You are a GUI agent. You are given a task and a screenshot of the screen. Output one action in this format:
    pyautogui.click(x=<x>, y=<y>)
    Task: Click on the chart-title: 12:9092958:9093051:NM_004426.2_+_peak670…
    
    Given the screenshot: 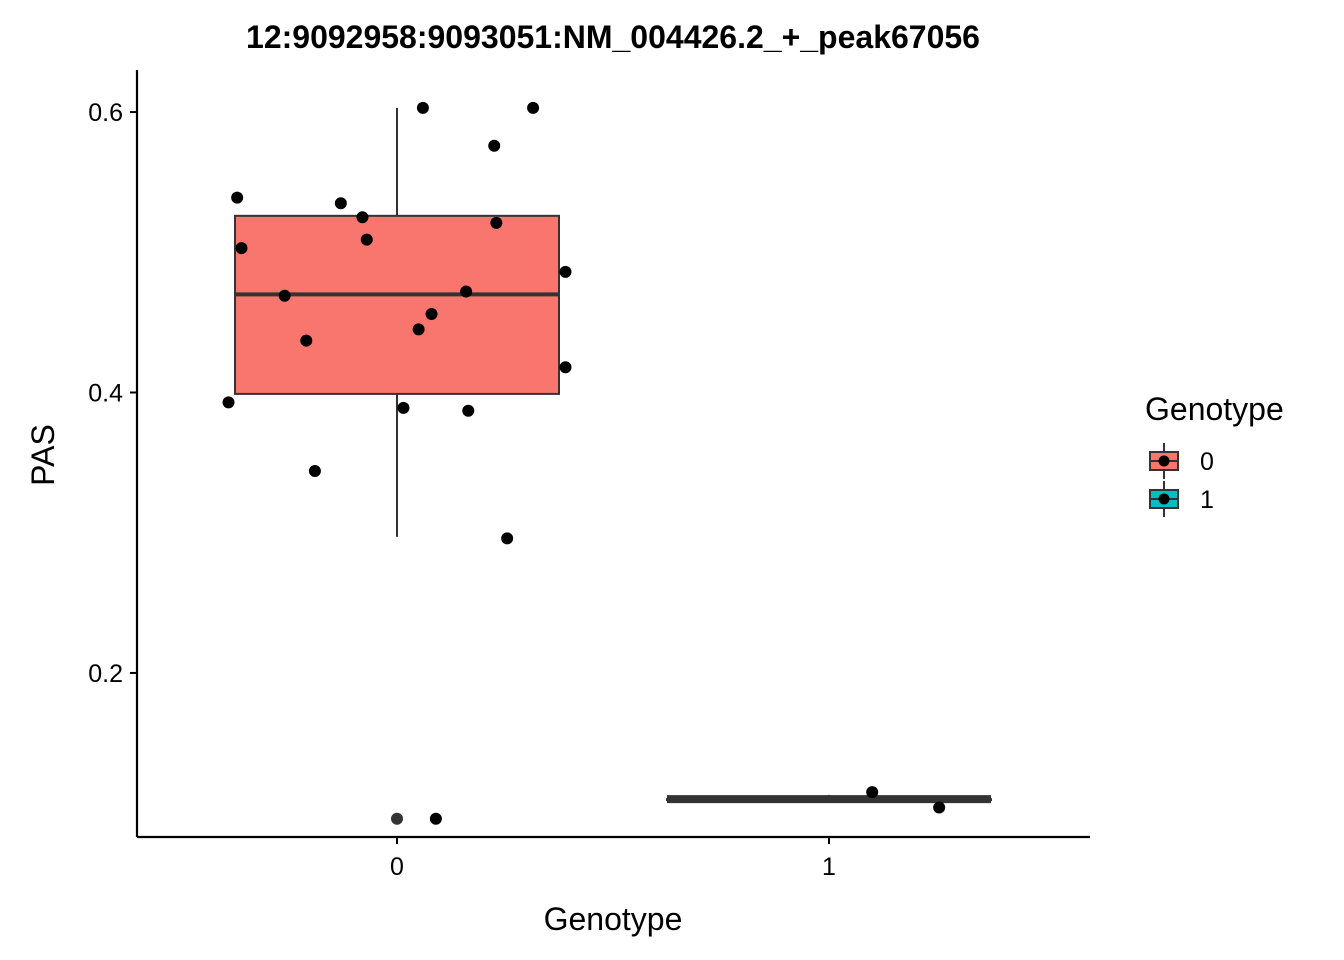 What is the action you would take?
    pyautogui.click(x=613, y=37)
    